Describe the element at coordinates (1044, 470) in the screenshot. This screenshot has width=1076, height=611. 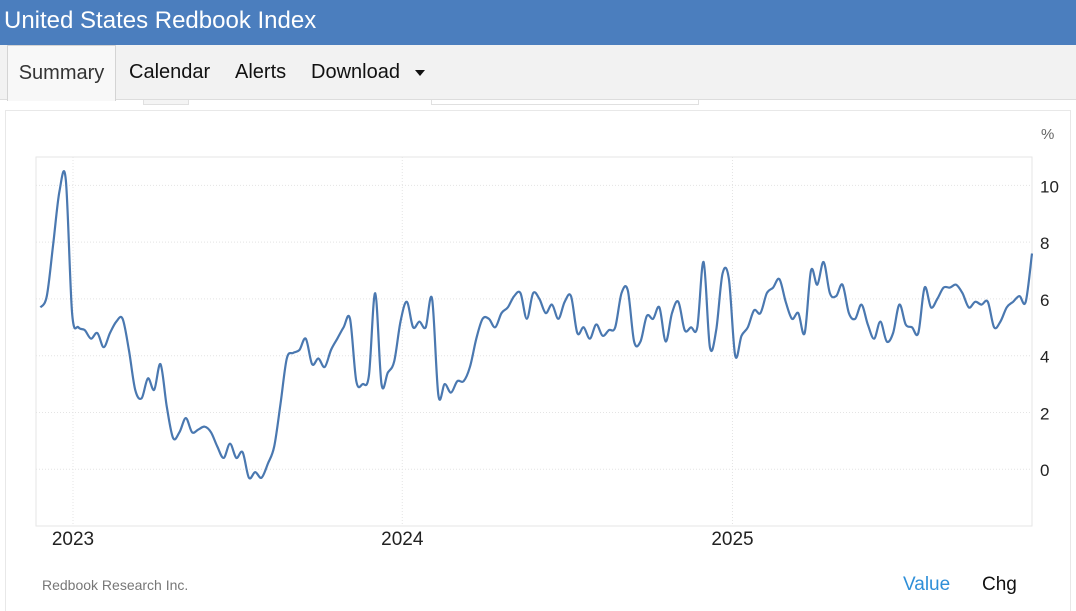
I see `y-tick-label: 0` at that location.